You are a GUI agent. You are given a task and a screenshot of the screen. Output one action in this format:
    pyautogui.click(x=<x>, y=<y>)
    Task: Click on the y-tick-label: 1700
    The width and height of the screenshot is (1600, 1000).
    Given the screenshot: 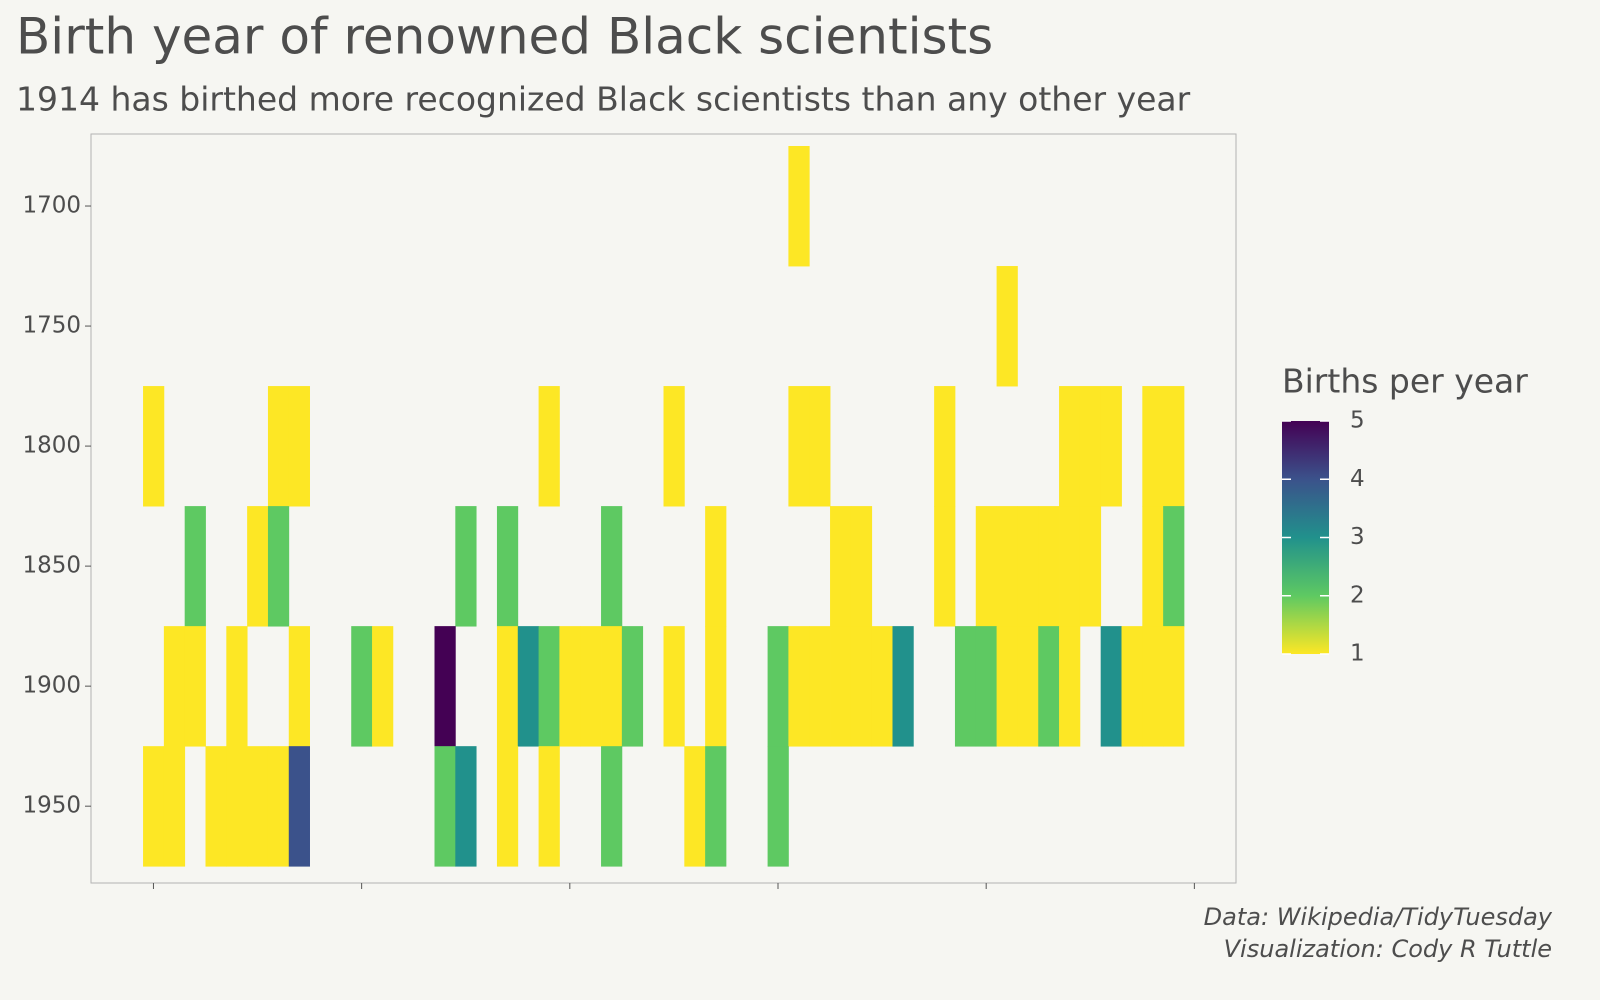 What is the action you would take?
    pyautogui.click(x=51, y=206)
    